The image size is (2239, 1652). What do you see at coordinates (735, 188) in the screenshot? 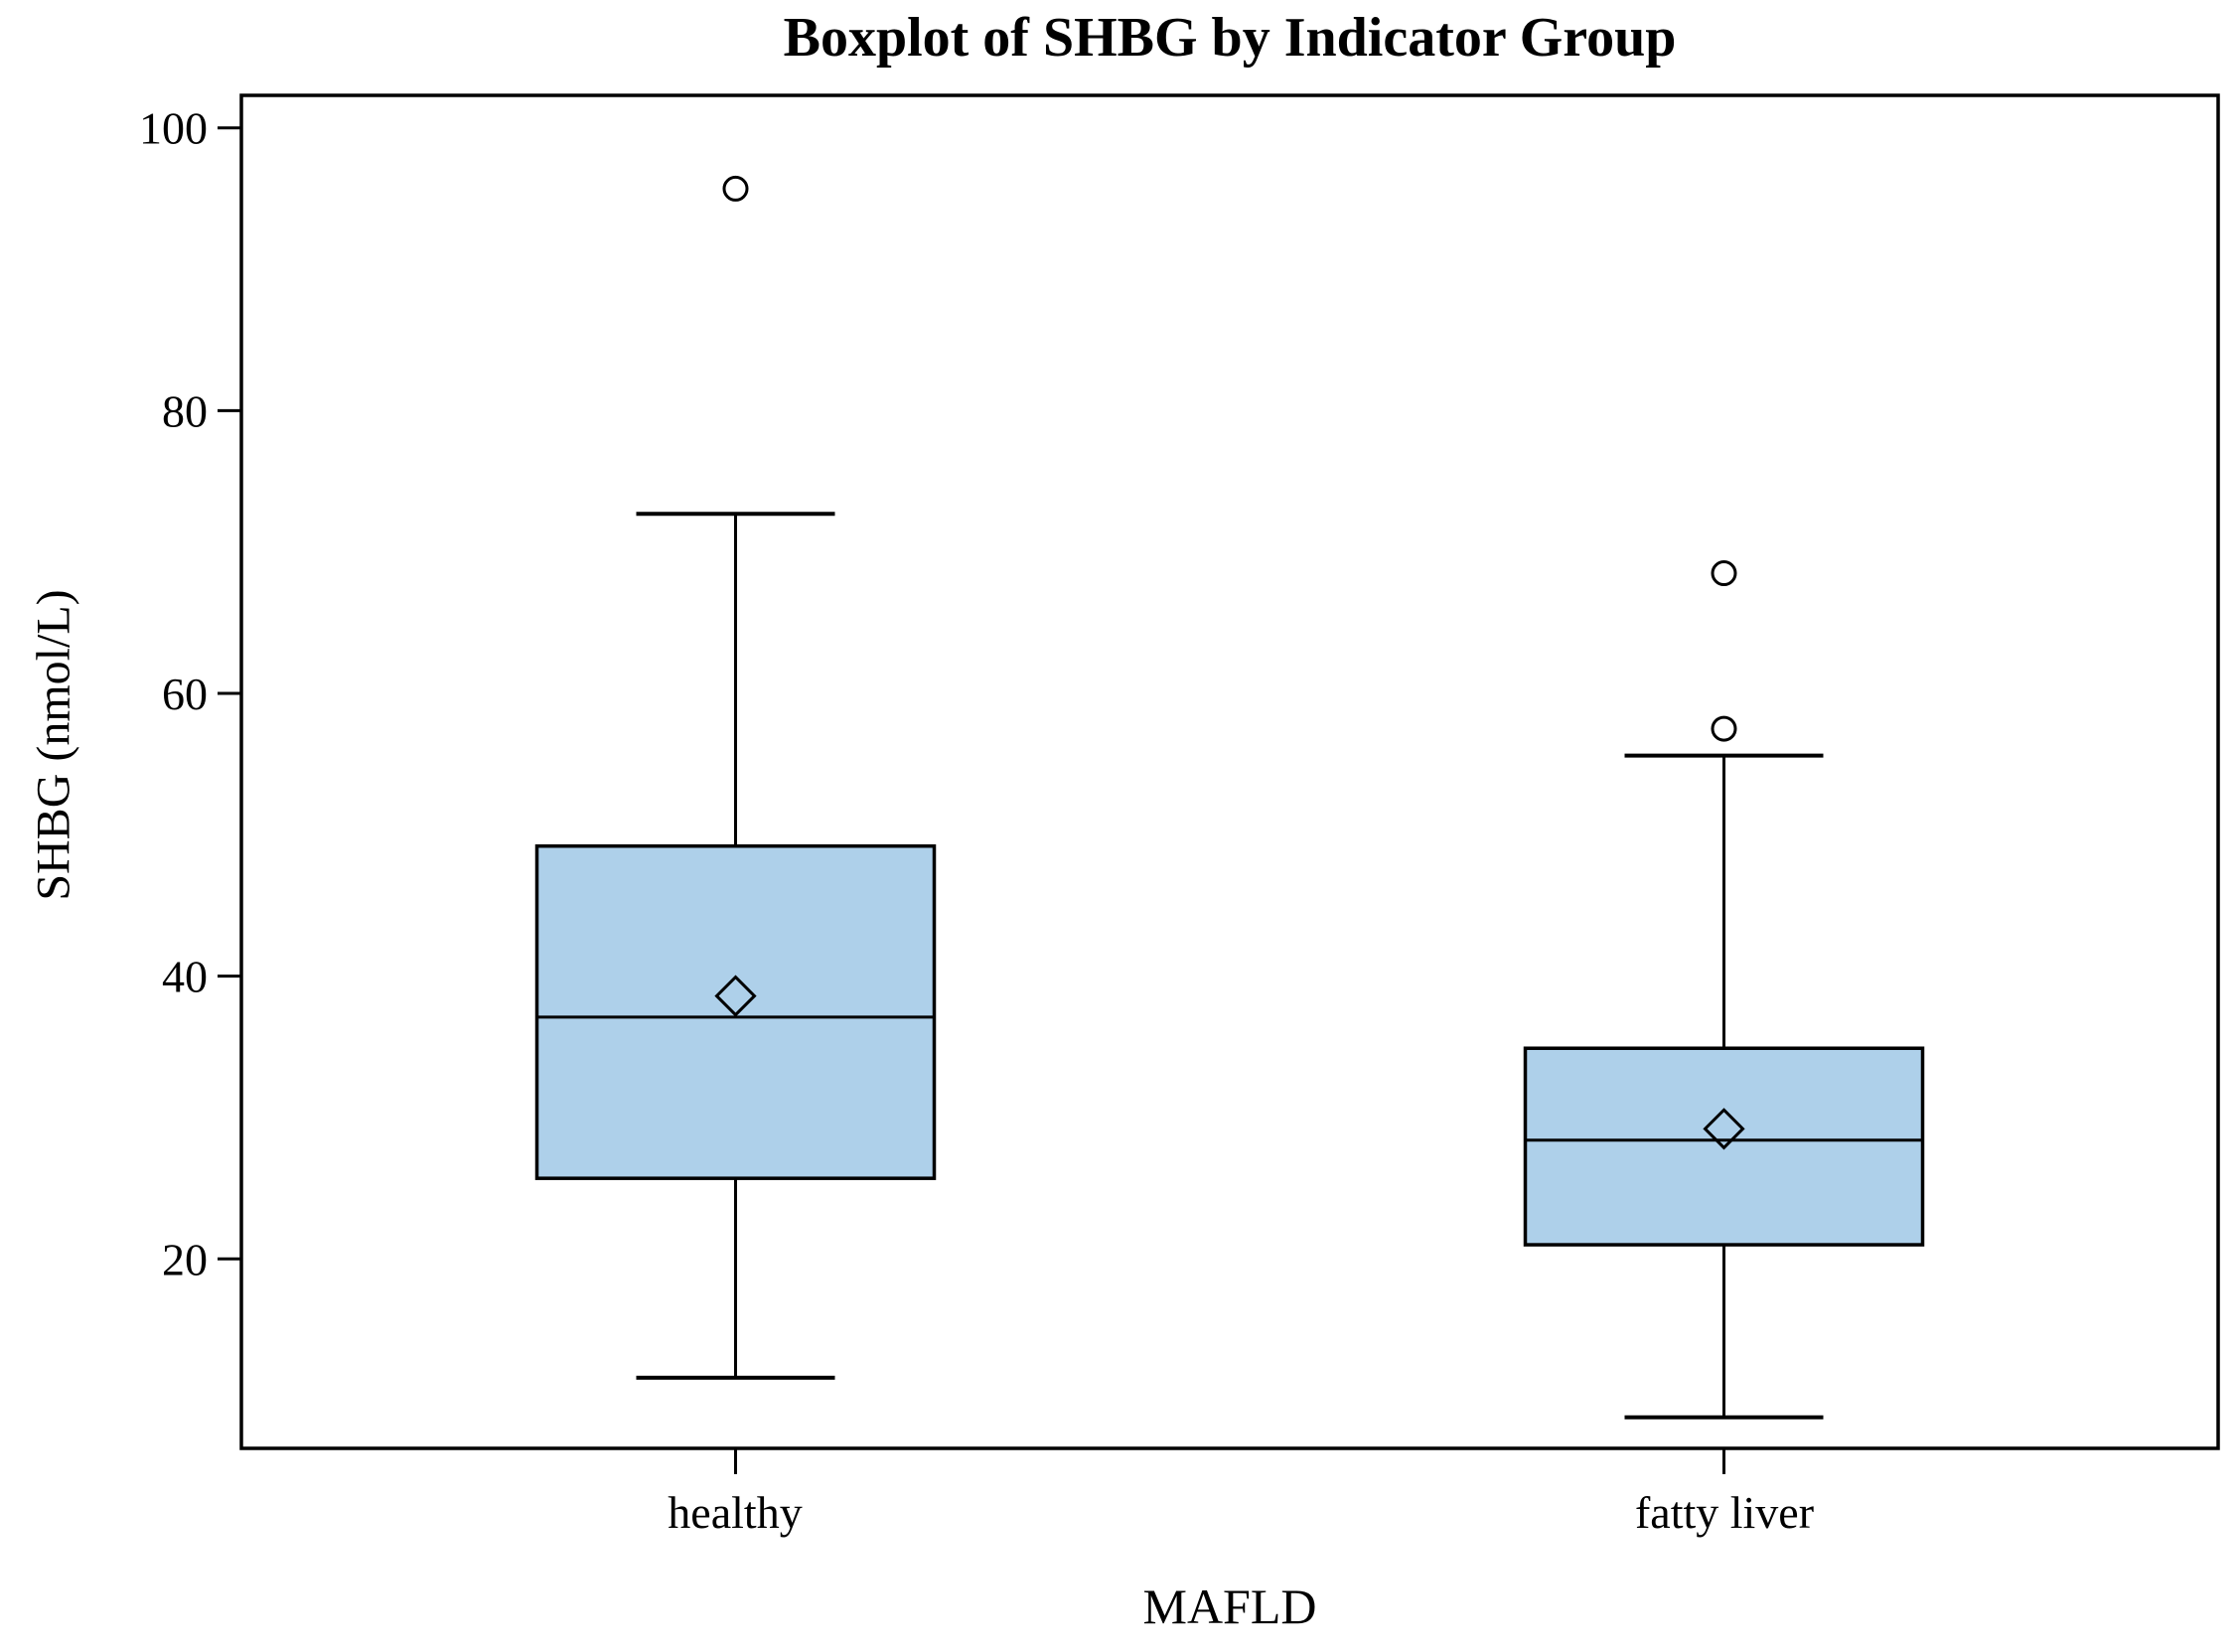
I see `outlier-point-healthy` at bounding box center [735, 188].